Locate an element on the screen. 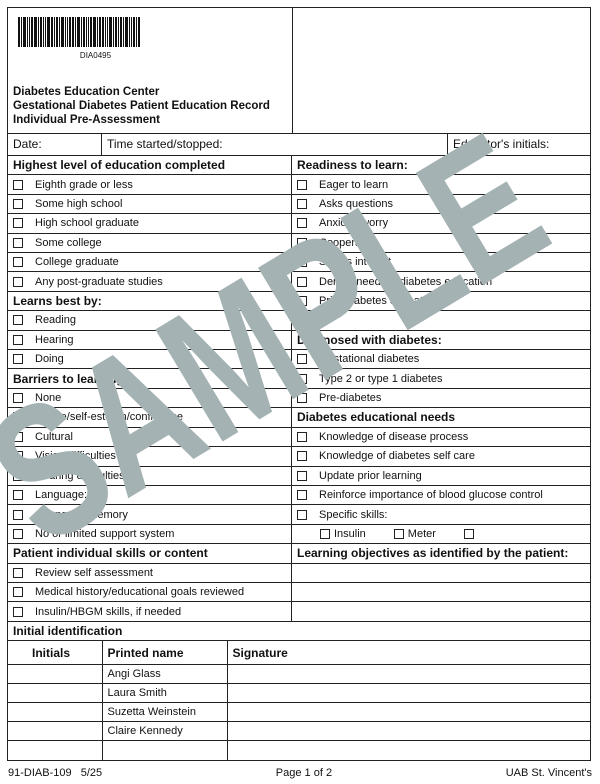 The height and width of the screenshot is (784, 600). date-field: Date: is located at coordinates (55, 144).